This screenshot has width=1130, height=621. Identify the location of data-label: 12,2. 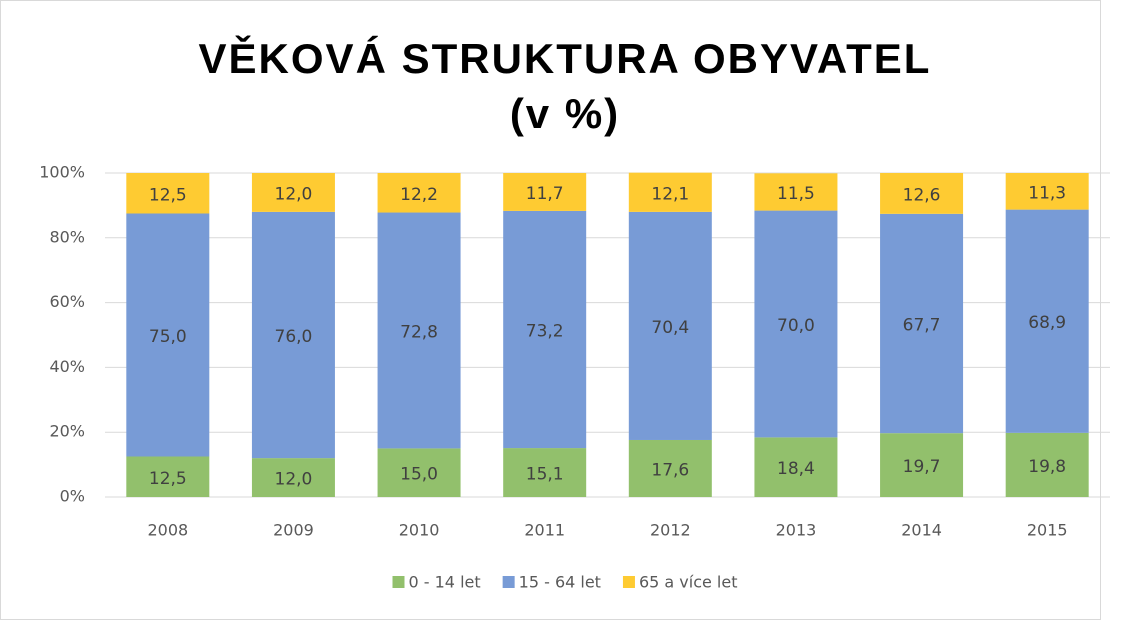
(419, 195).